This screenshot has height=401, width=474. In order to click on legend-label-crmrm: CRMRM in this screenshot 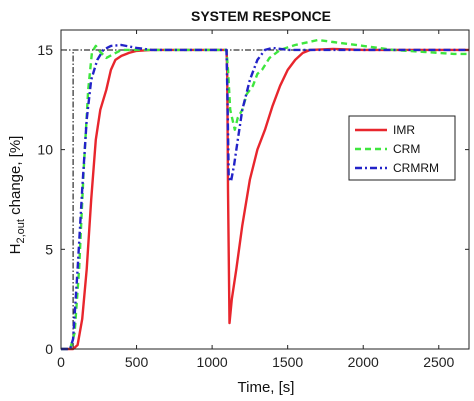, I will do `click(416, 168)`.